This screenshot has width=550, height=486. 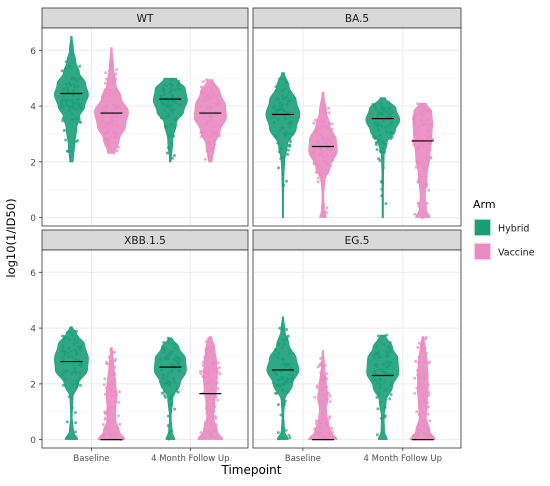 I want to click on legend-label: Vaccine, so click(x=516, y=253).